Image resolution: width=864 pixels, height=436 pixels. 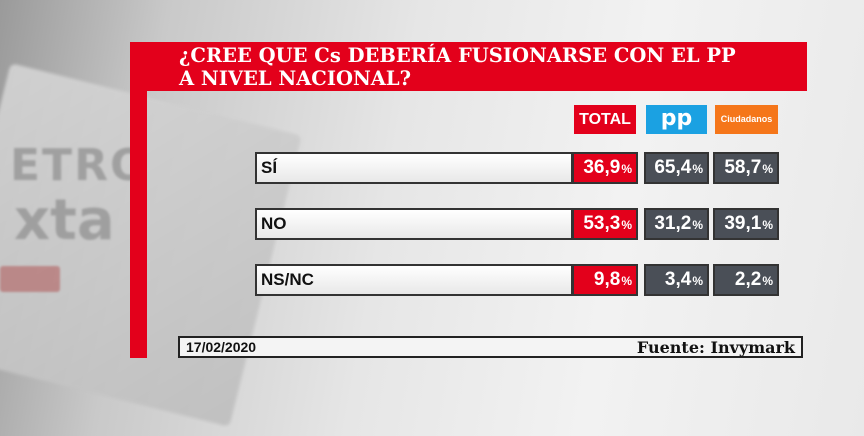 I want to click on pp-logo-icon: pp, so click(x=676, y=118).